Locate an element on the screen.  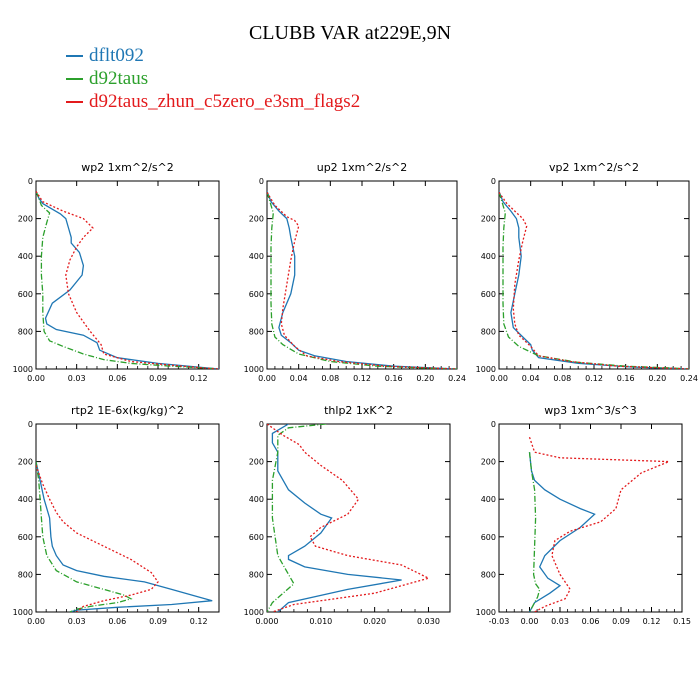
x-tick-label: 0.010 is located at coordinates (320, 621).